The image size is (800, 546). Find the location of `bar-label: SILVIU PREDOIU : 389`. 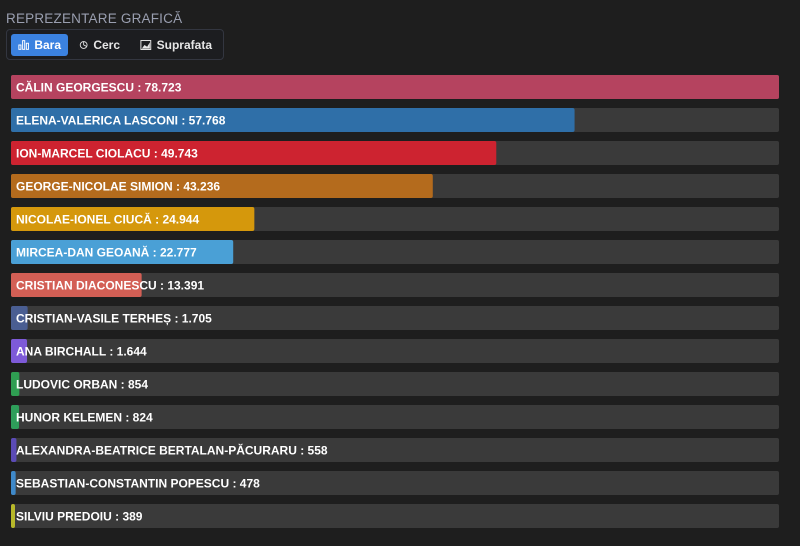

bar-label: SILVIU PREDOIU : 389 is located at coordinates (79, 516).